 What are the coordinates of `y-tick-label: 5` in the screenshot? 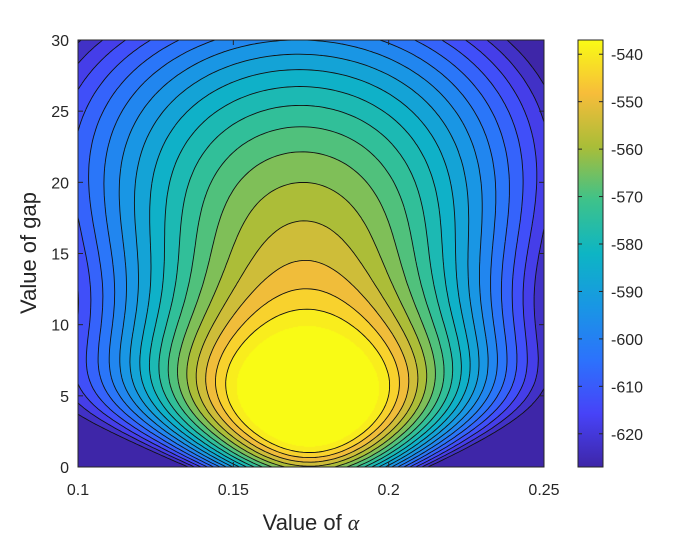 It's located at (64, 397).